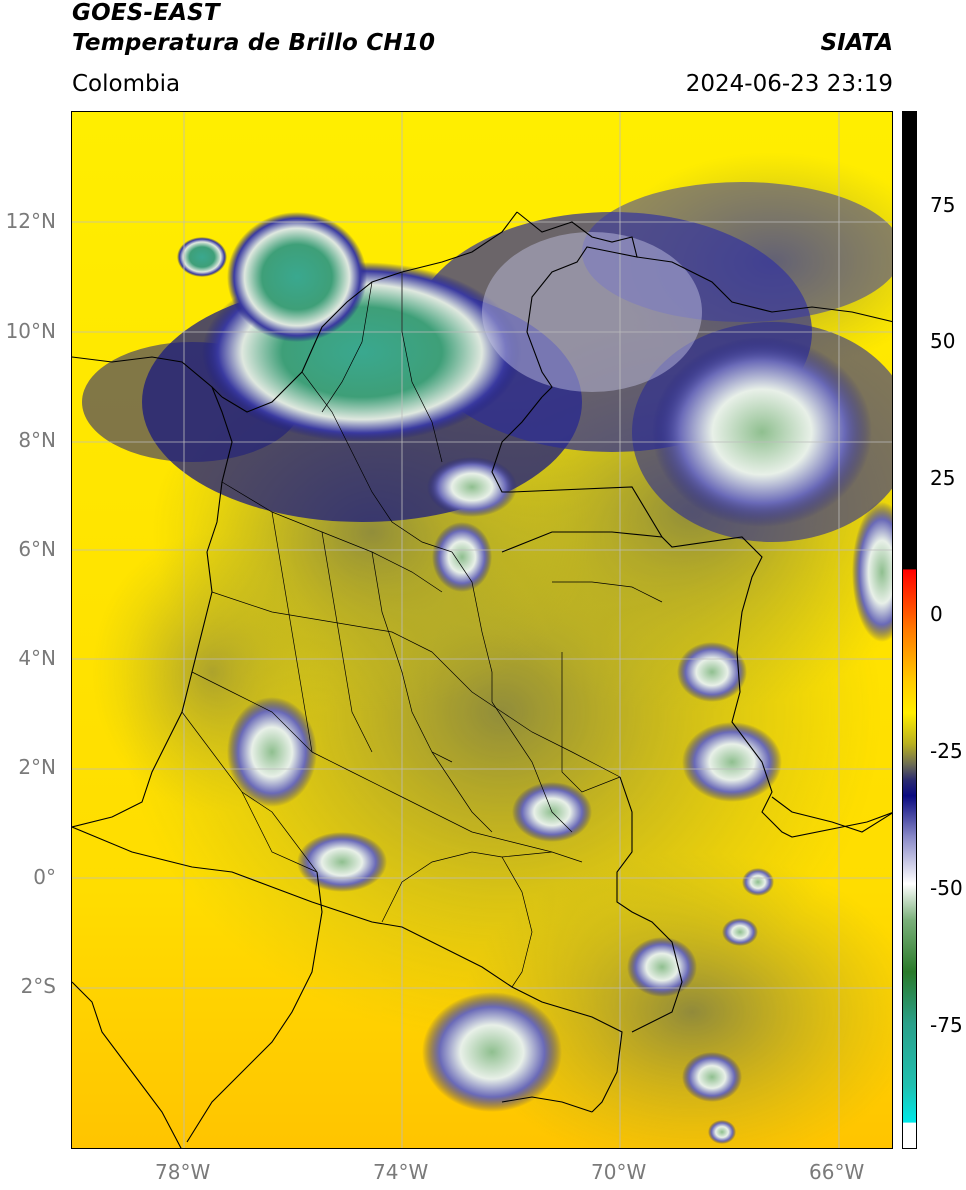 The width and height of the screenshot is (966, 1190). I want to click on lon-tick-label: 74°W, so click(401, 1172).